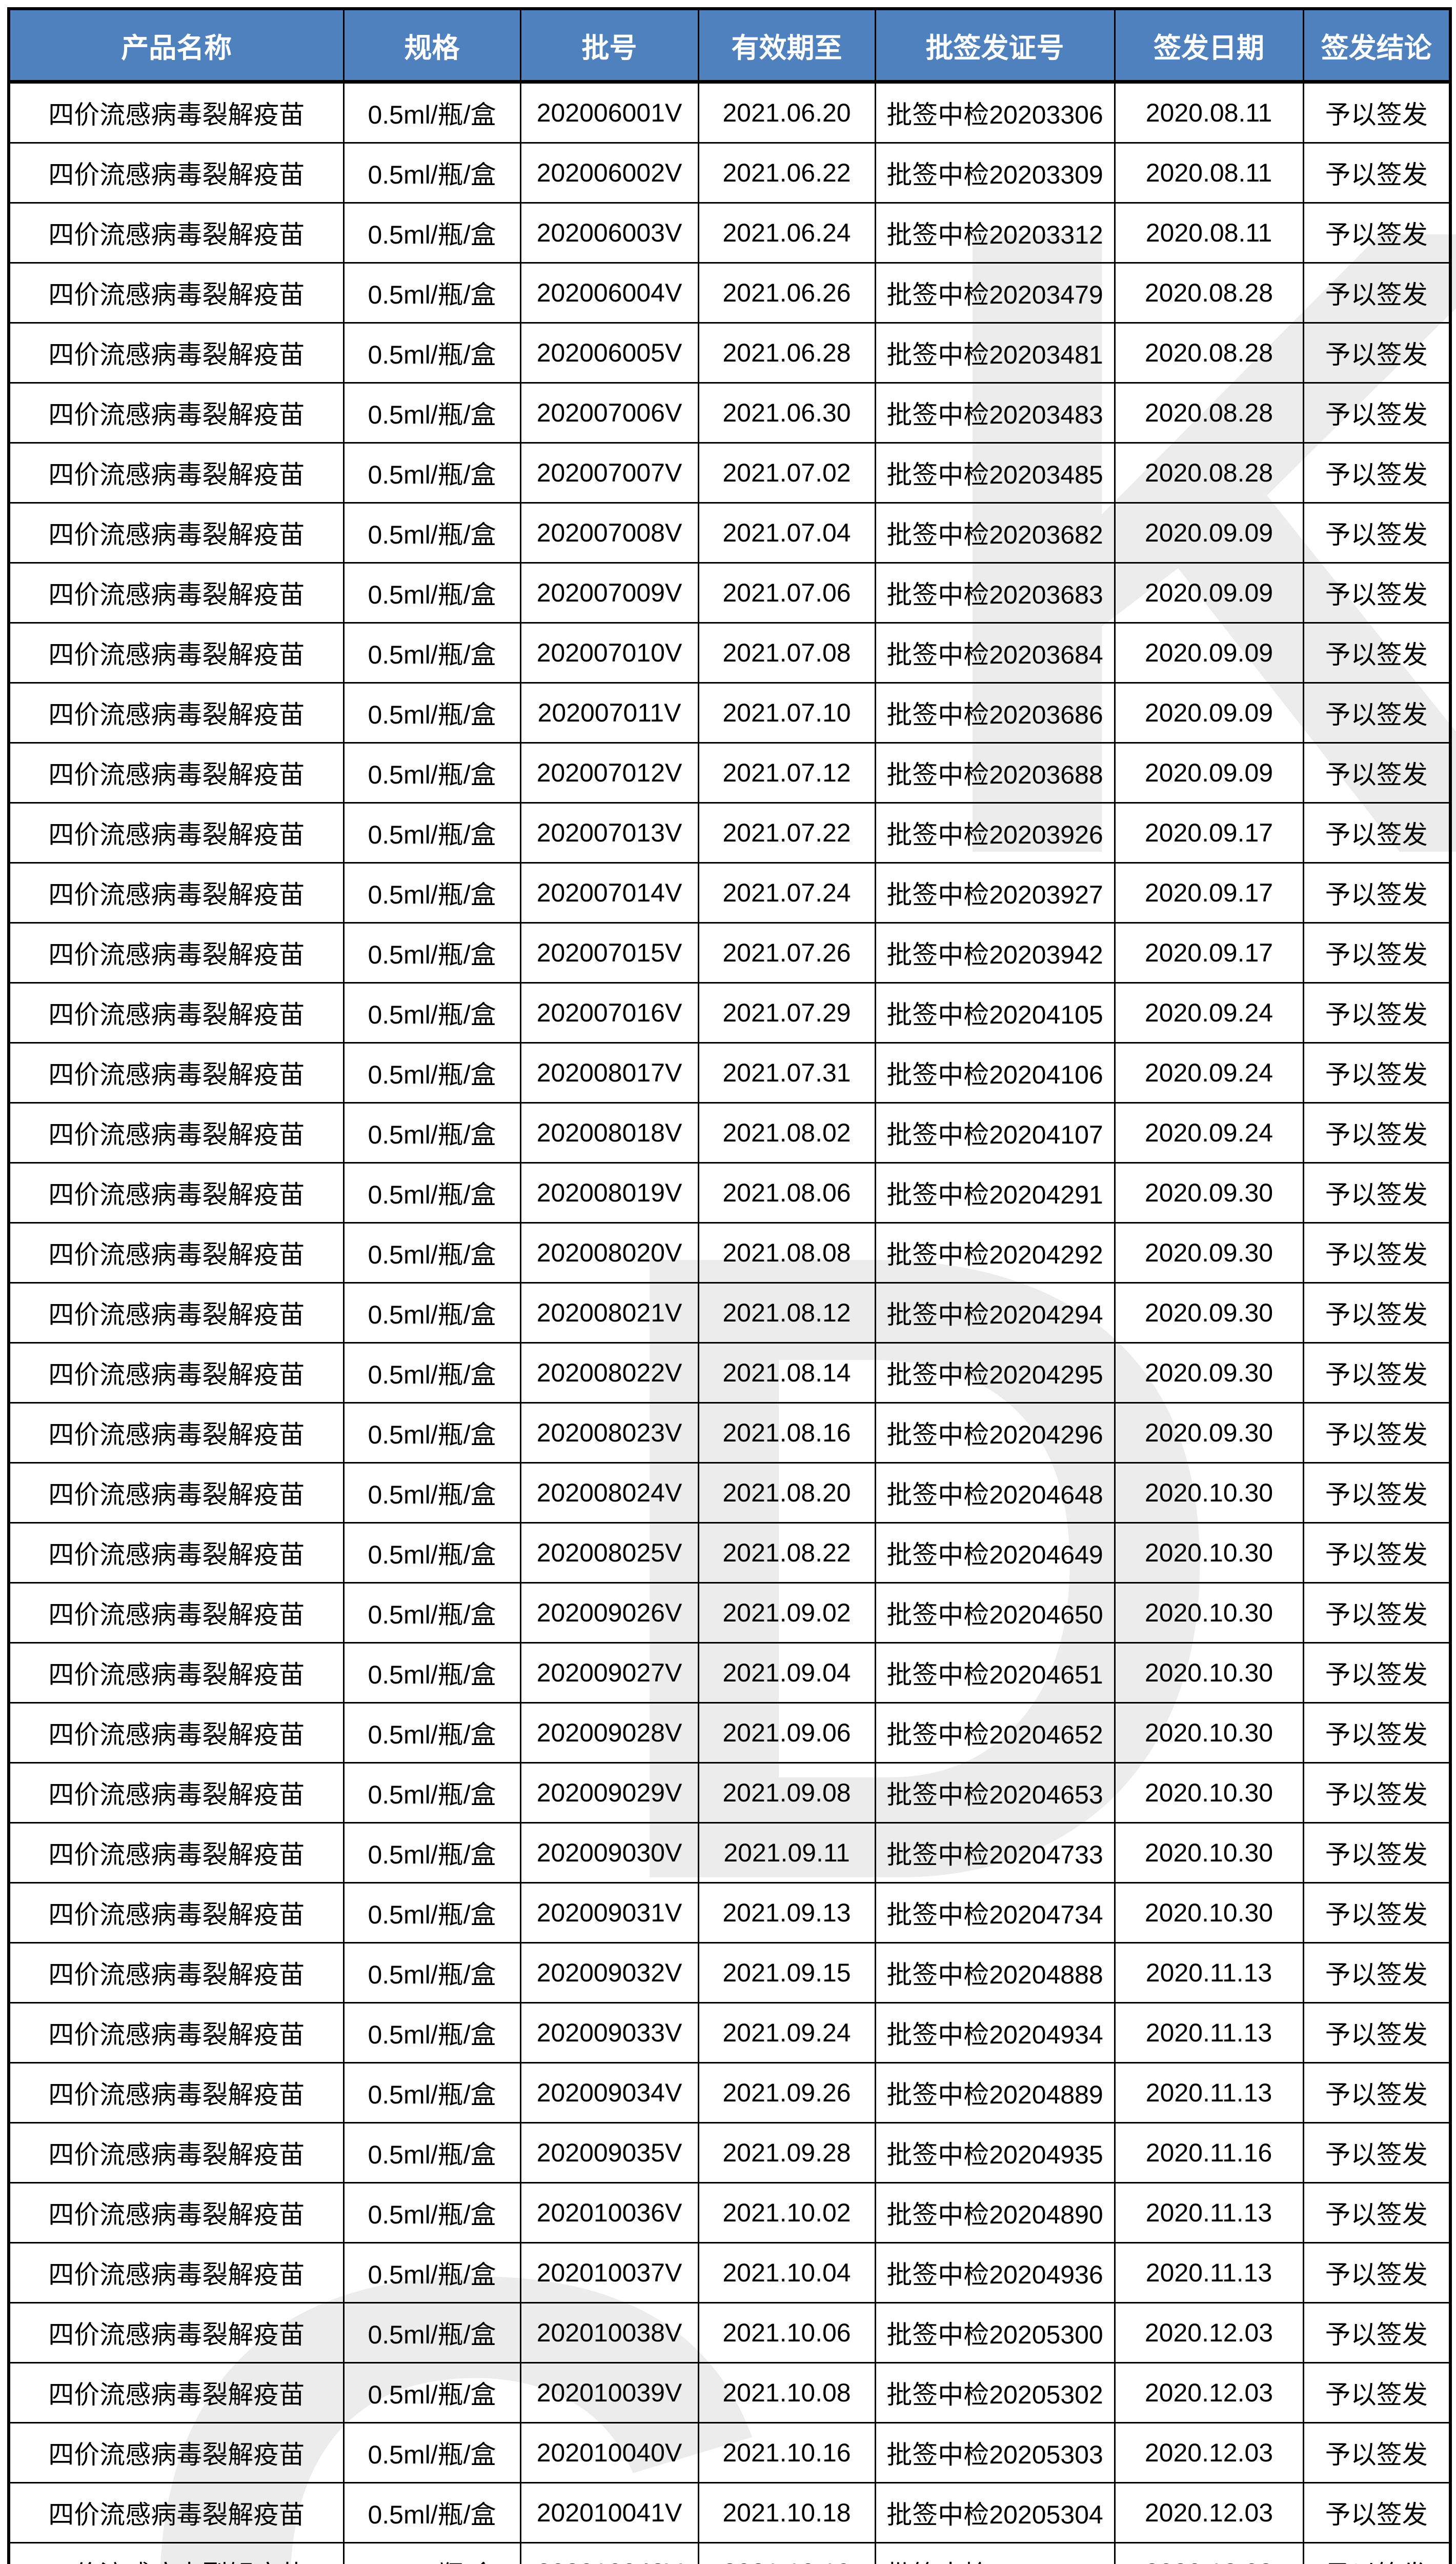  What do you see at coordinates (995, 1733) in the screenshot?
I see `cell-cert-no: 批签中检20204652` at bounding box center [995, 1733].